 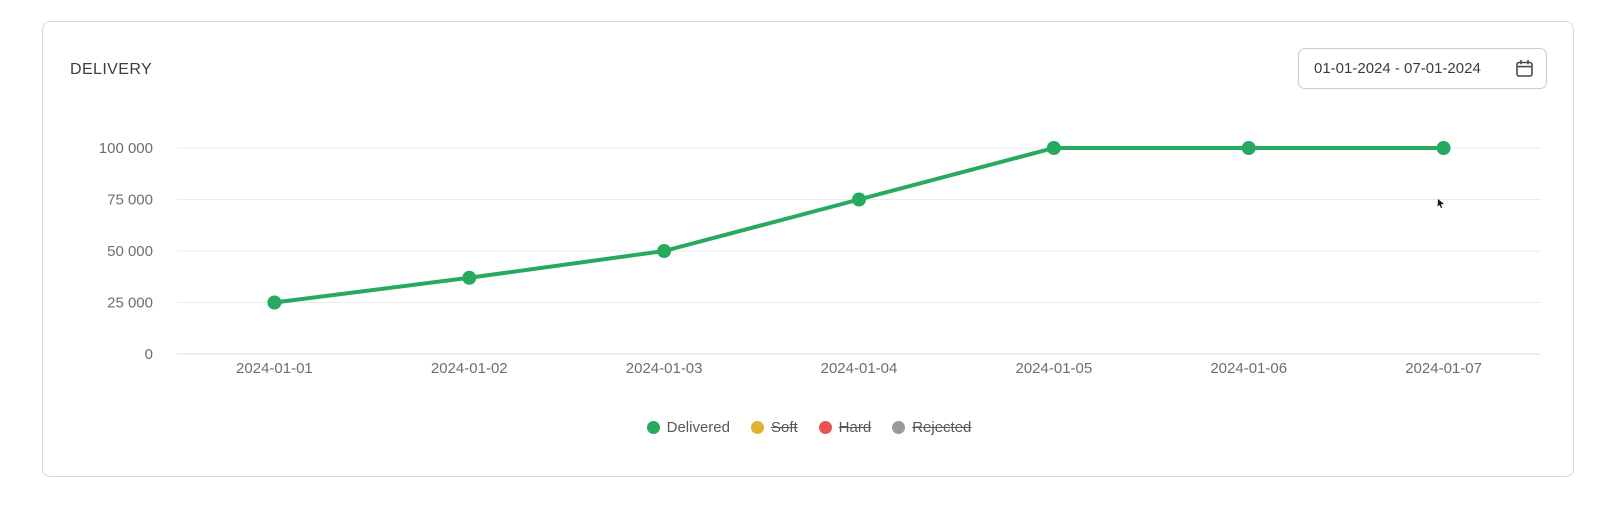 I want to click on legend-dot-hard, so click(x=825, y=427).